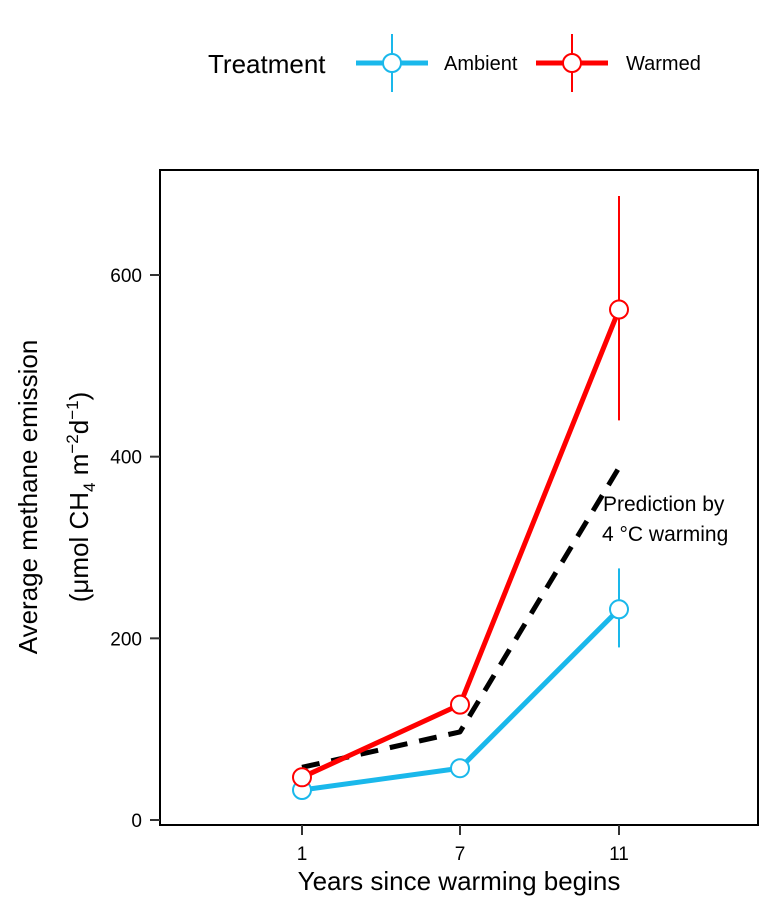 This screenshot has height=900, width=765. Describe the element at coordinates (267, 64) in the screenshot. I see `legend-title: Treatment` at that location.